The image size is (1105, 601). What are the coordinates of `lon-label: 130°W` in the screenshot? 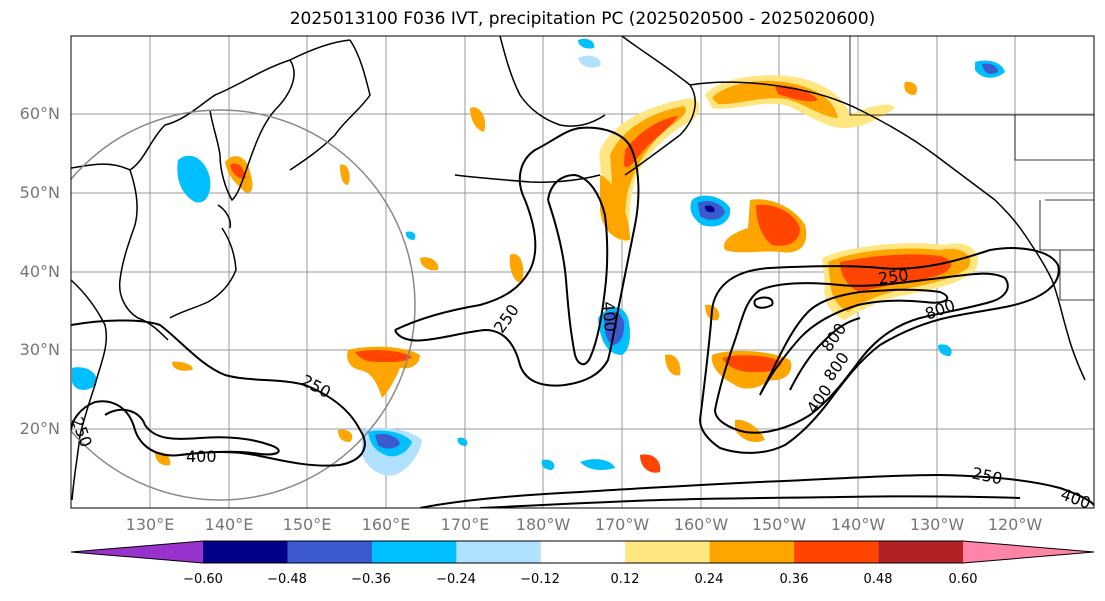 It's located at (937, 524).